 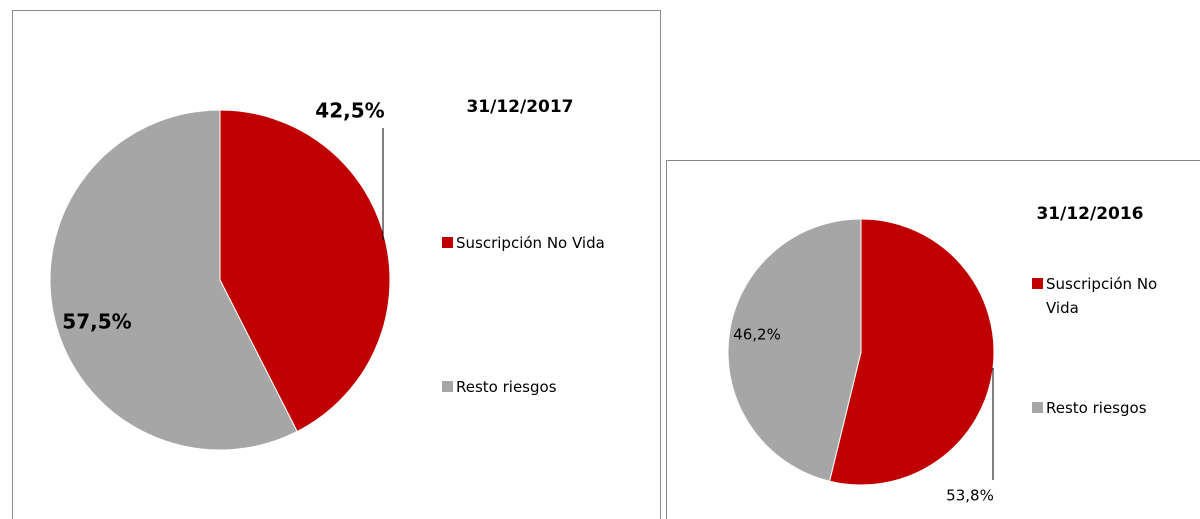 I want to click on chart-title: 31/12/2016, so click(x=1089, y=214).